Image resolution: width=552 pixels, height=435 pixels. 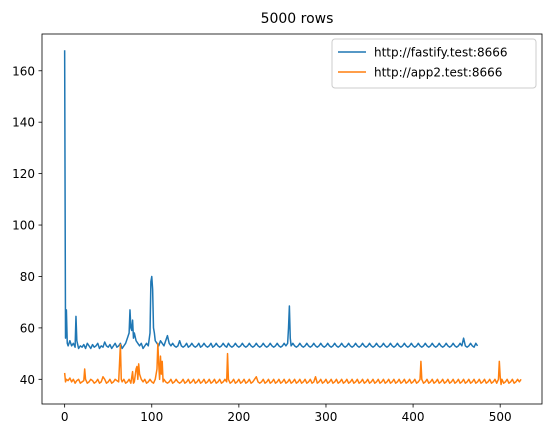 I want to click on chart-title: 5000 rows, so click(x=297, y=19).